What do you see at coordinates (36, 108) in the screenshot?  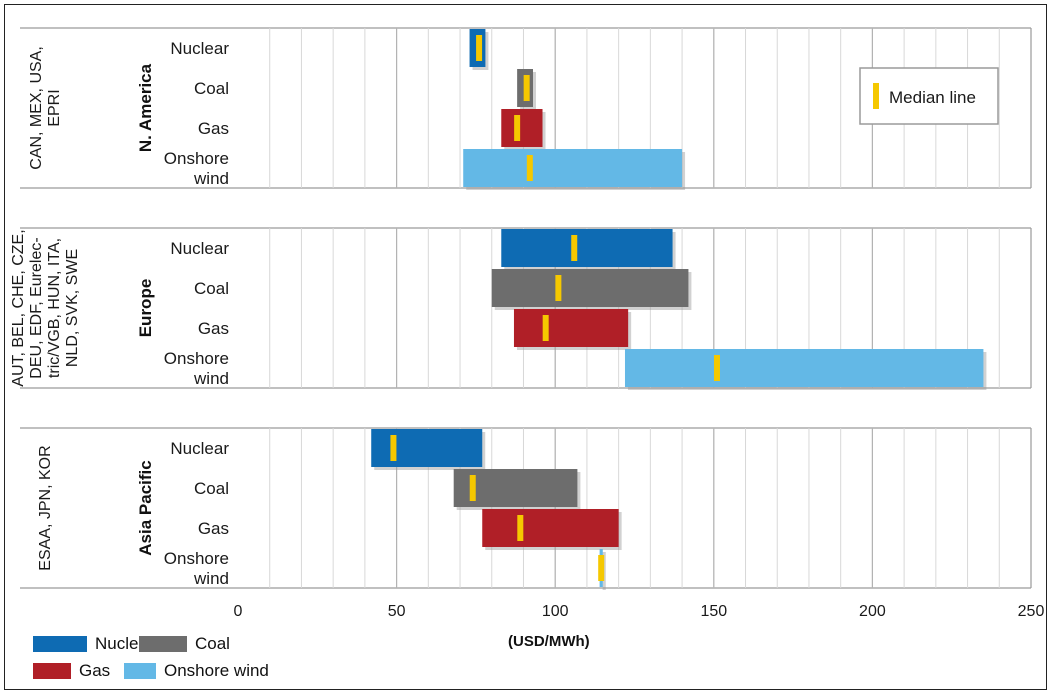 I see `region-sources-n-america: CAN, MEX, USA,` at bounding box center [36, 108].